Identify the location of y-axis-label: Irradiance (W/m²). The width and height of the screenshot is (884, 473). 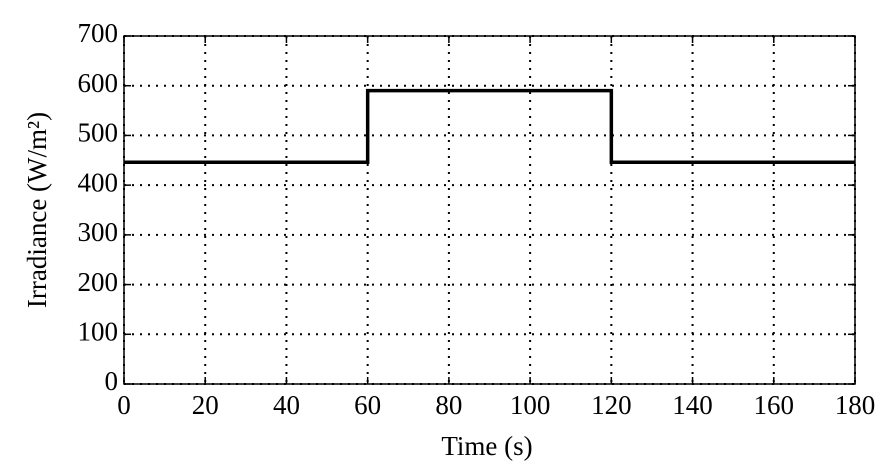
(37, 210).